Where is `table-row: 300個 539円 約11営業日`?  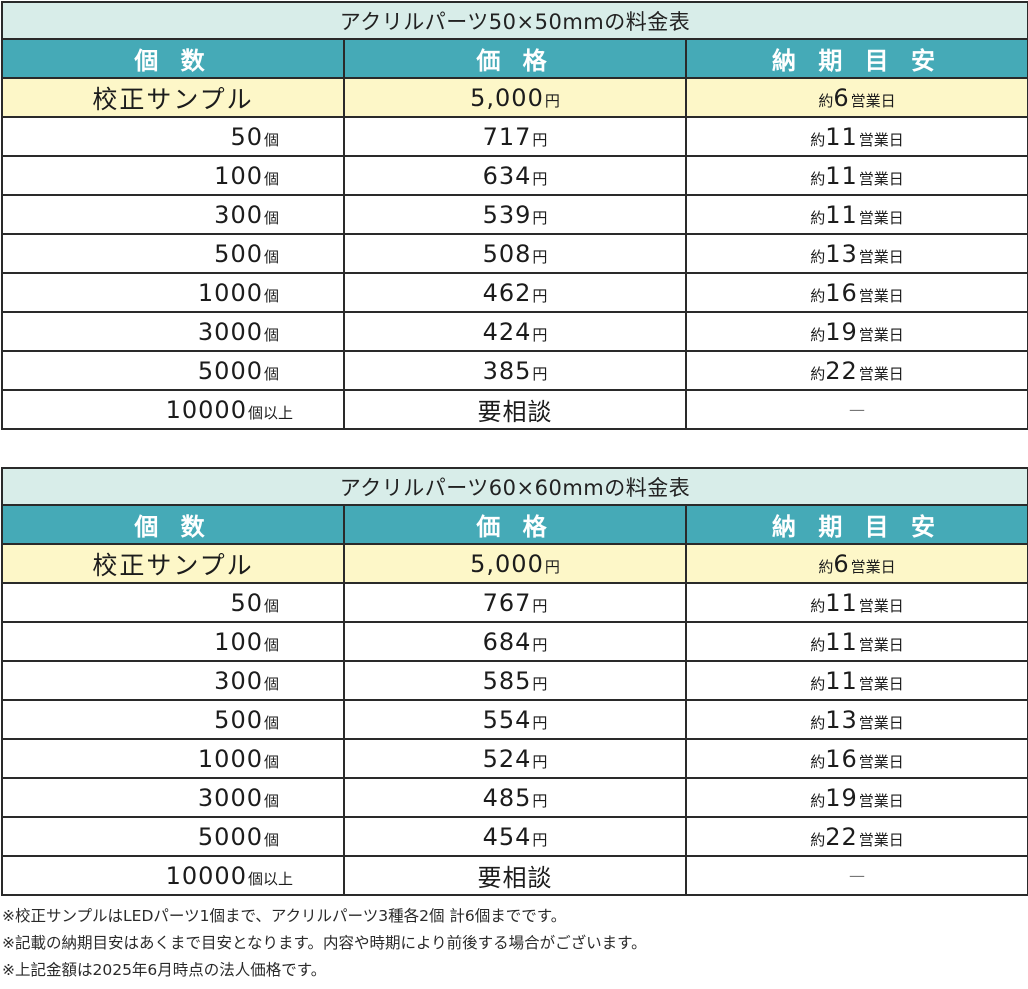
table-row: 300個 539円 約11営業日 is located at coordinates (514, 214).